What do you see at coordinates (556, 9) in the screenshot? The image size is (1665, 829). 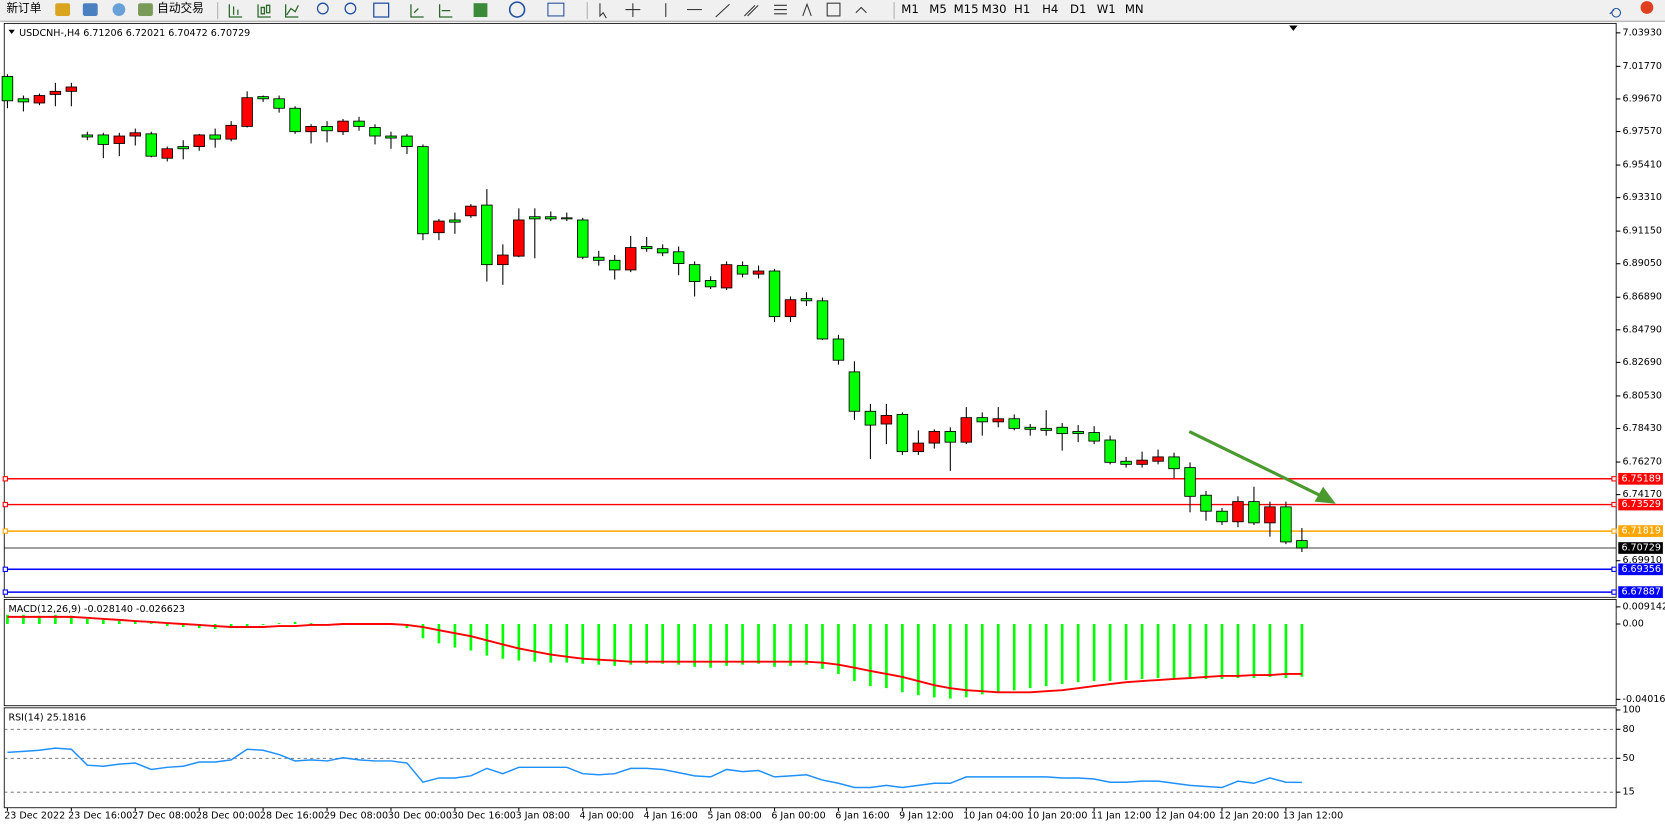 I see `templates-icon` at bounding box center [556, 9].